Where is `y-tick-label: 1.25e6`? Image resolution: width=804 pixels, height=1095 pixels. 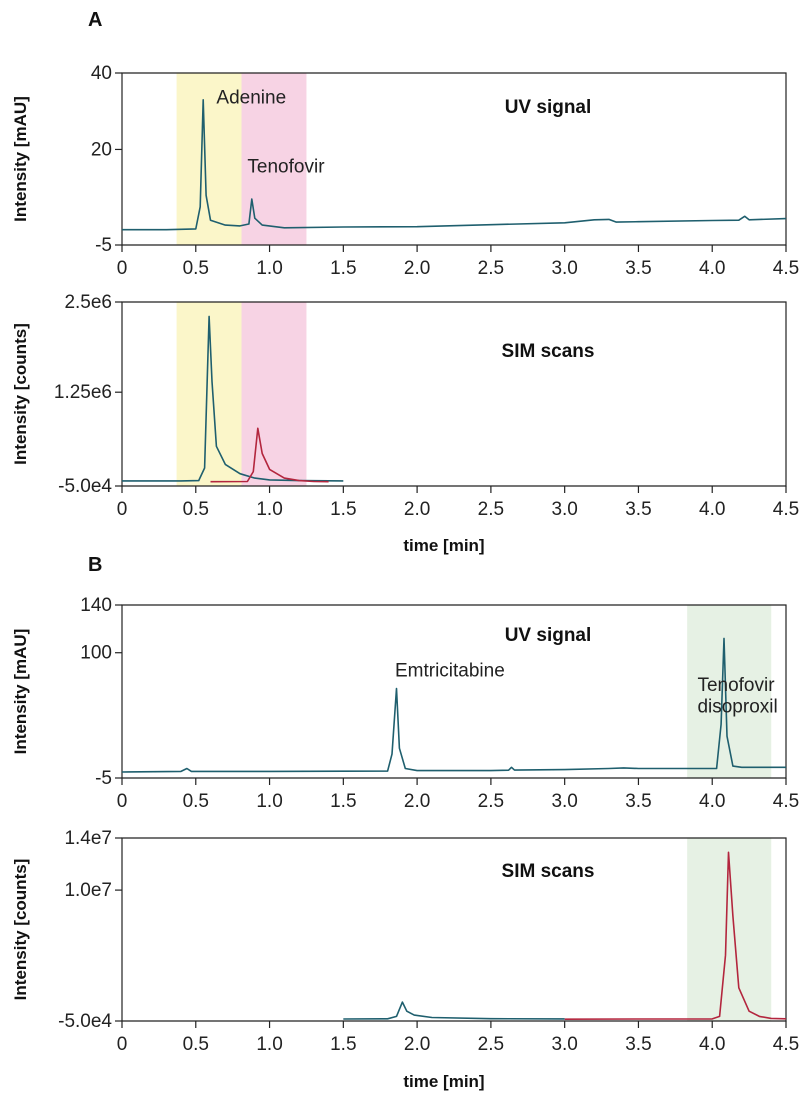
y-tick-label: 1.25e6 is located at coordinates (83, 392).